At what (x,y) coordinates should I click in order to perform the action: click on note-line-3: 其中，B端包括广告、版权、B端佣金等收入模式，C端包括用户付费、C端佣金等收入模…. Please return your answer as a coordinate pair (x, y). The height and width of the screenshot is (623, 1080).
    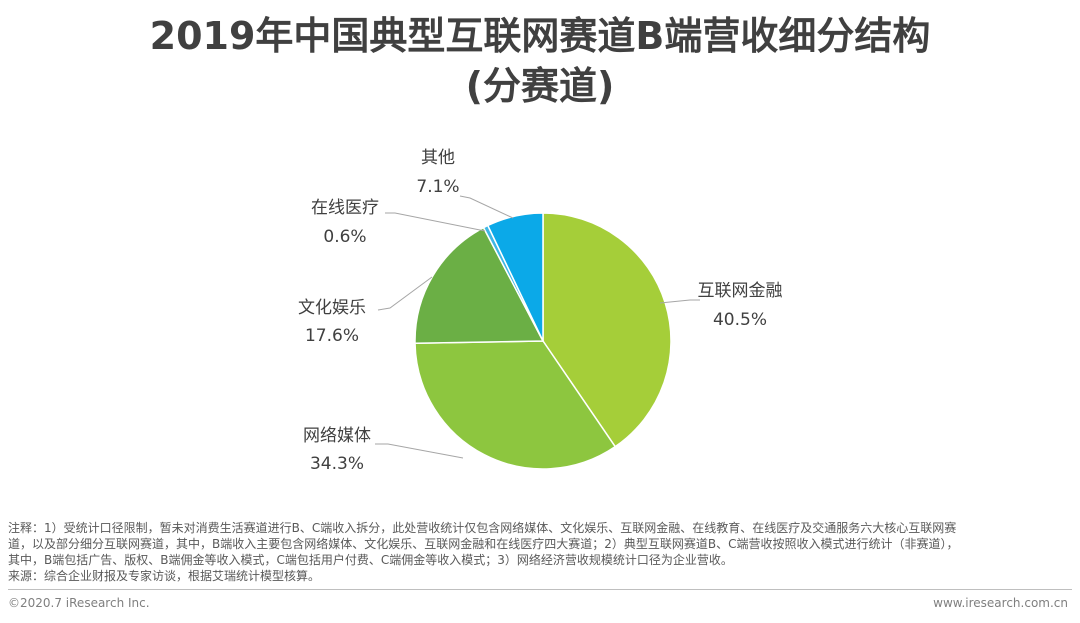
    Looking at the image, I should click on (370, 560).